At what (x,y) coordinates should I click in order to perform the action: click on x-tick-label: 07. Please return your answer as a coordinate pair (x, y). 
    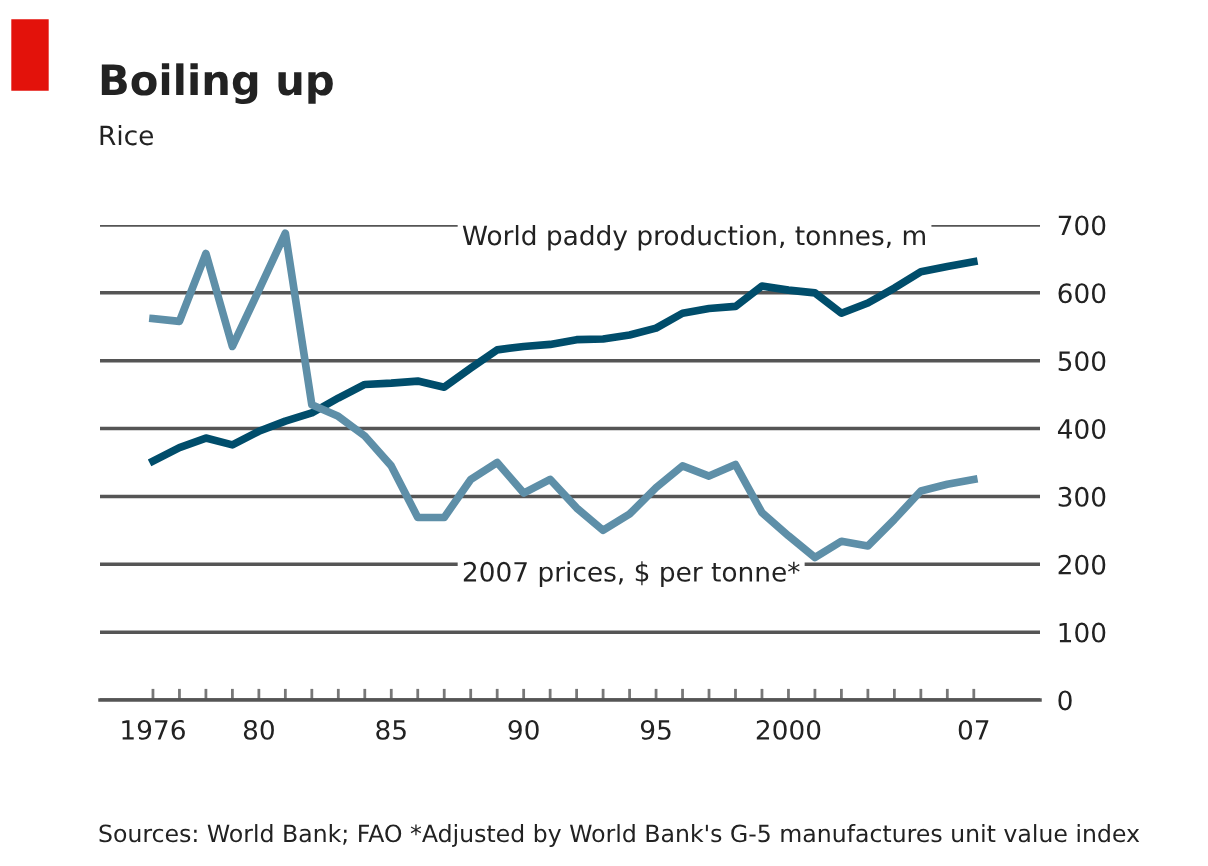
    Looking at the image, I should click on (973, 729).